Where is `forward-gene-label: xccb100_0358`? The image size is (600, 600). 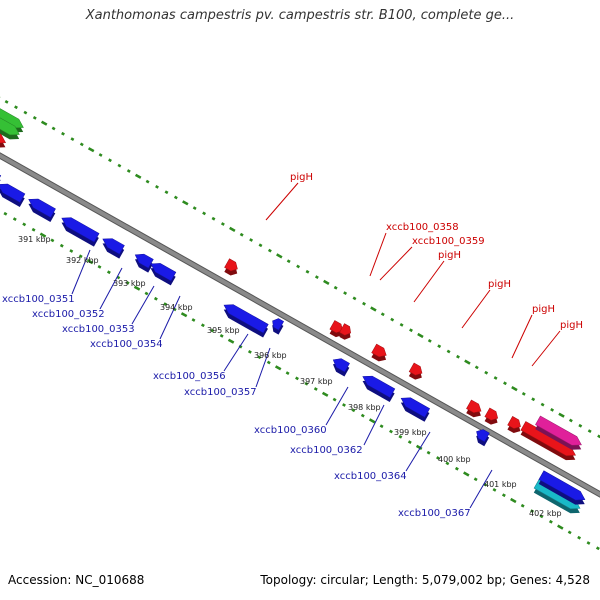
forward-gene-label: xccb100_0358 is located at coordinates (422, 227).